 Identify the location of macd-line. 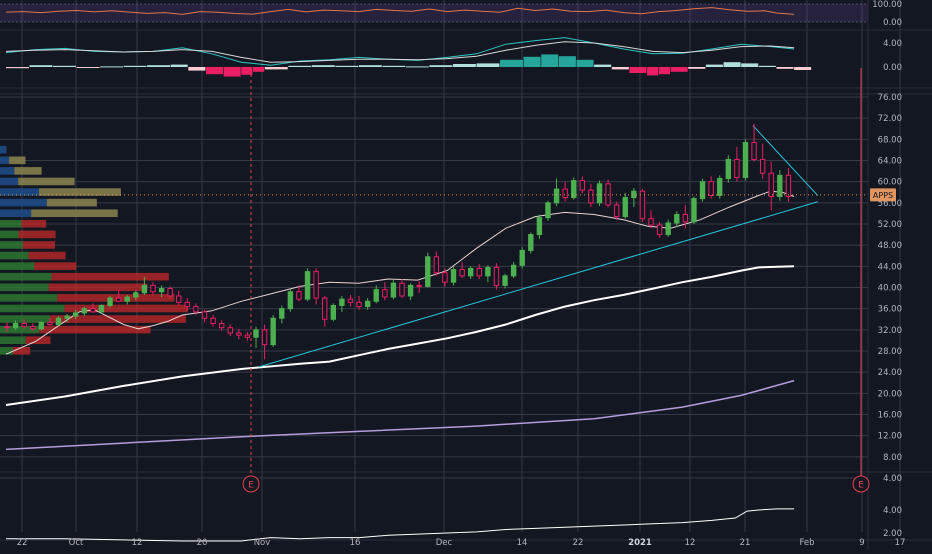
(400, 51).